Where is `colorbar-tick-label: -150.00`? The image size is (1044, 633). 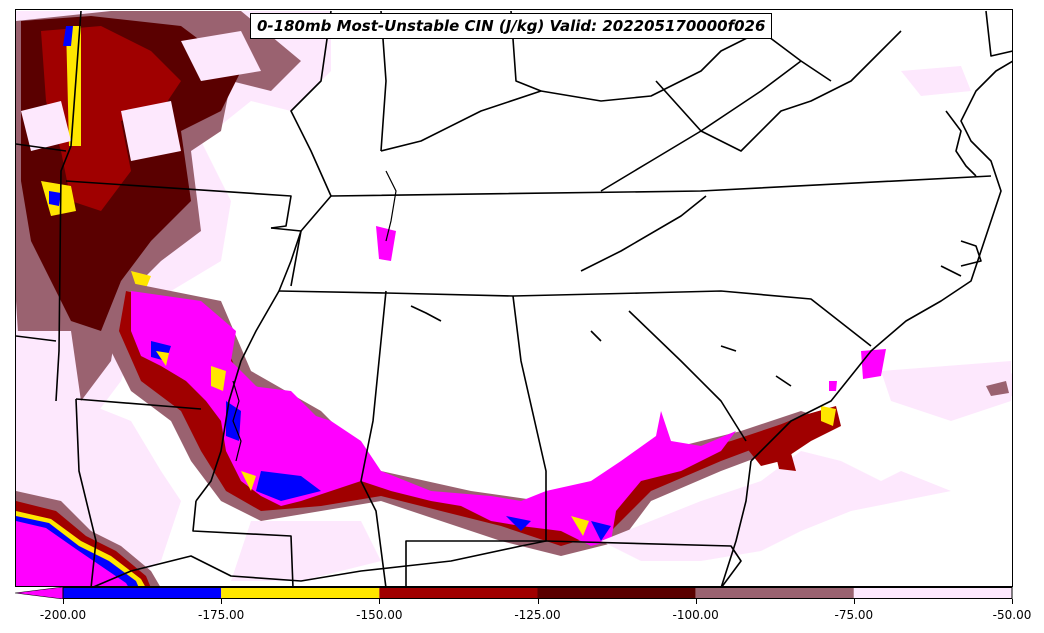 colorbar-tick-label: -150.00 is located at coordinates (379, 615).